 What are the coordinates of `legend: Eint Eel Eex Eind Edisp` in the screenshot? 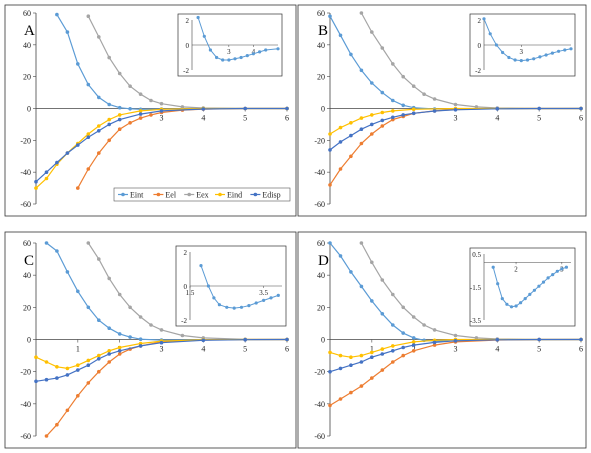 It's located at (202, 194).